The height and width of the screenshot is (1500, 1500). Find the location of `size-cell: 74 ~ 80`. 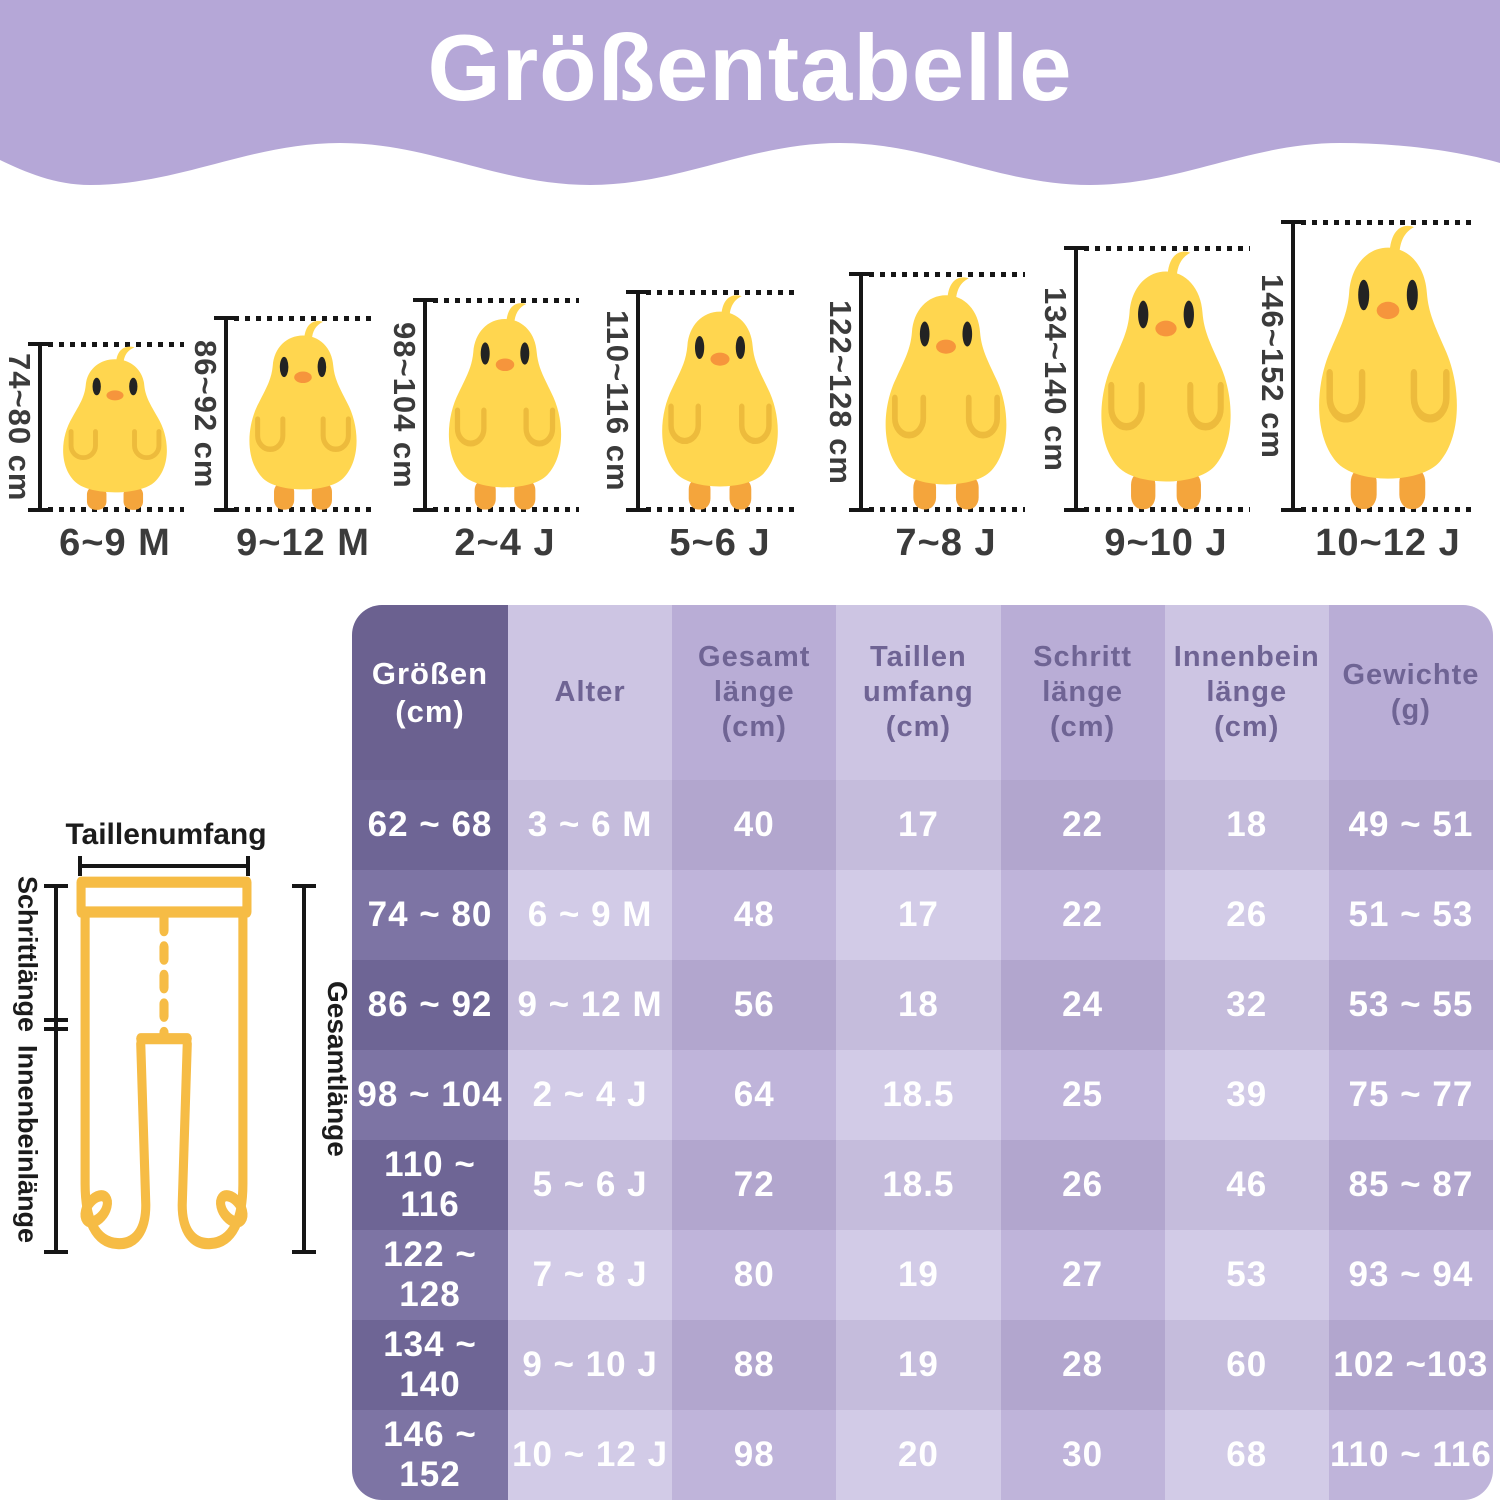

size-cell: 74 ~ 80 is located at coordinates (430, 915).